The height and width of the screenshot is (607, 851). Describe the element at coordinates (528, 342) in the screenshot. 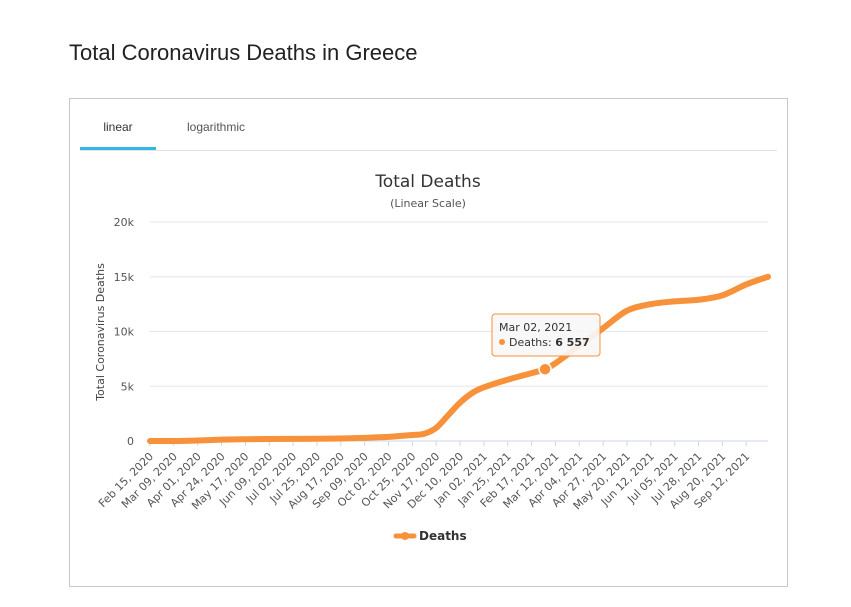

I see `tooltip-series-name: Deaths` at that location.